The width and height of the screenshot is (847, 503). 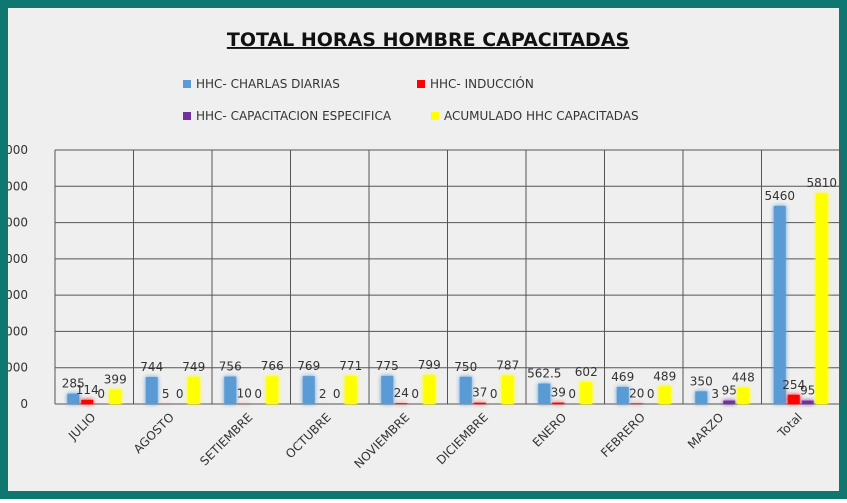 What do you see at coordinates (743, 378) in the screenshot?
I see `data-label: 448` at bounding box center [743, 378].